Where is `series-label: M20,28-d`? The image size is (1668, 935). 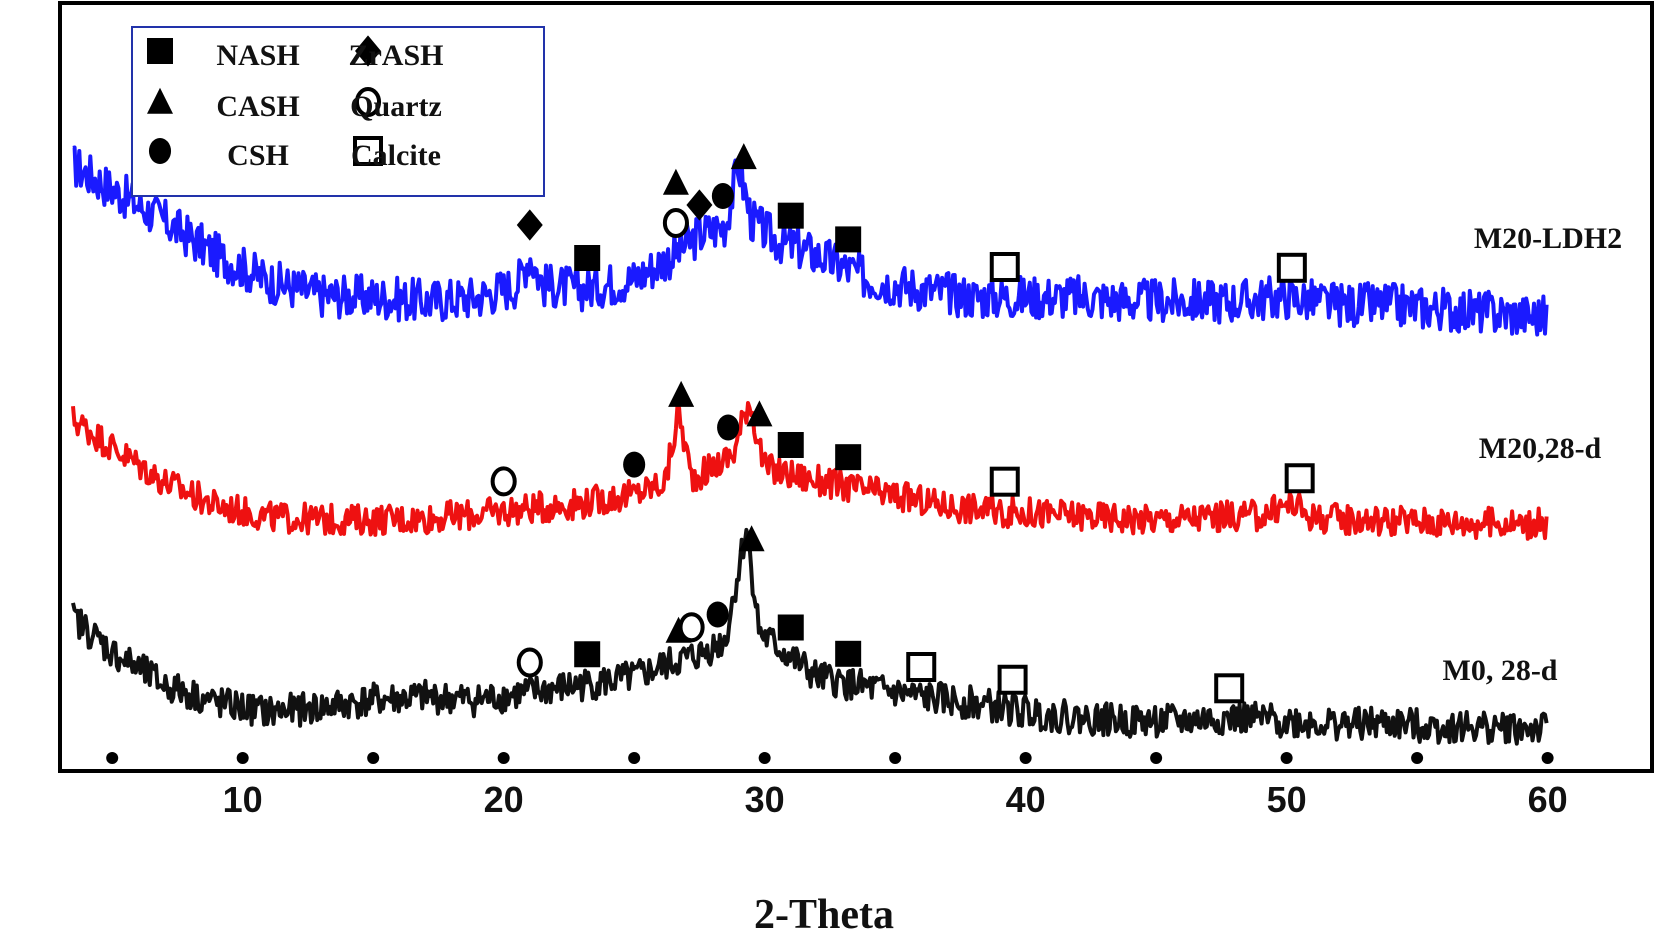 series-label: M20,28-d is located at coordinates (1540, 448).